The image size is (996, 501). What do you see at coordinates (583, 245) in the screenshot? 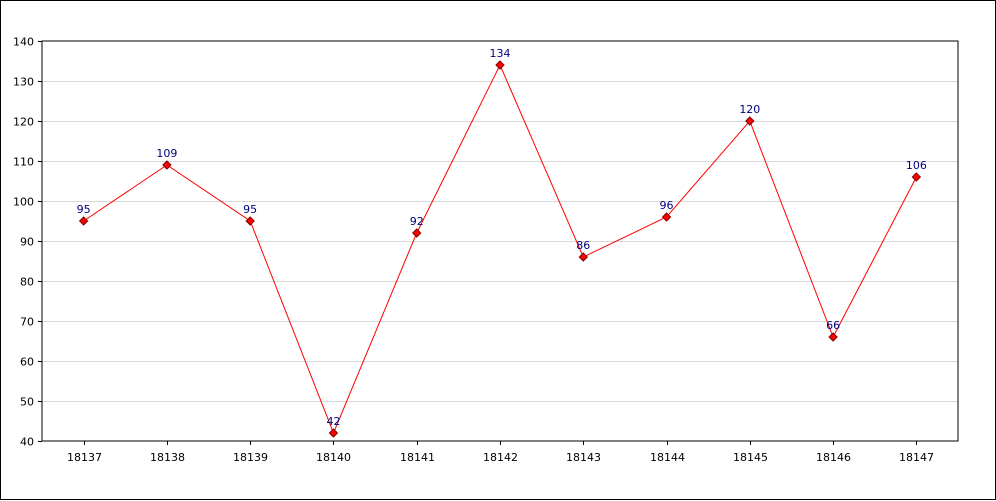
I see `data-label: 86` at bounding box center [583, 245].